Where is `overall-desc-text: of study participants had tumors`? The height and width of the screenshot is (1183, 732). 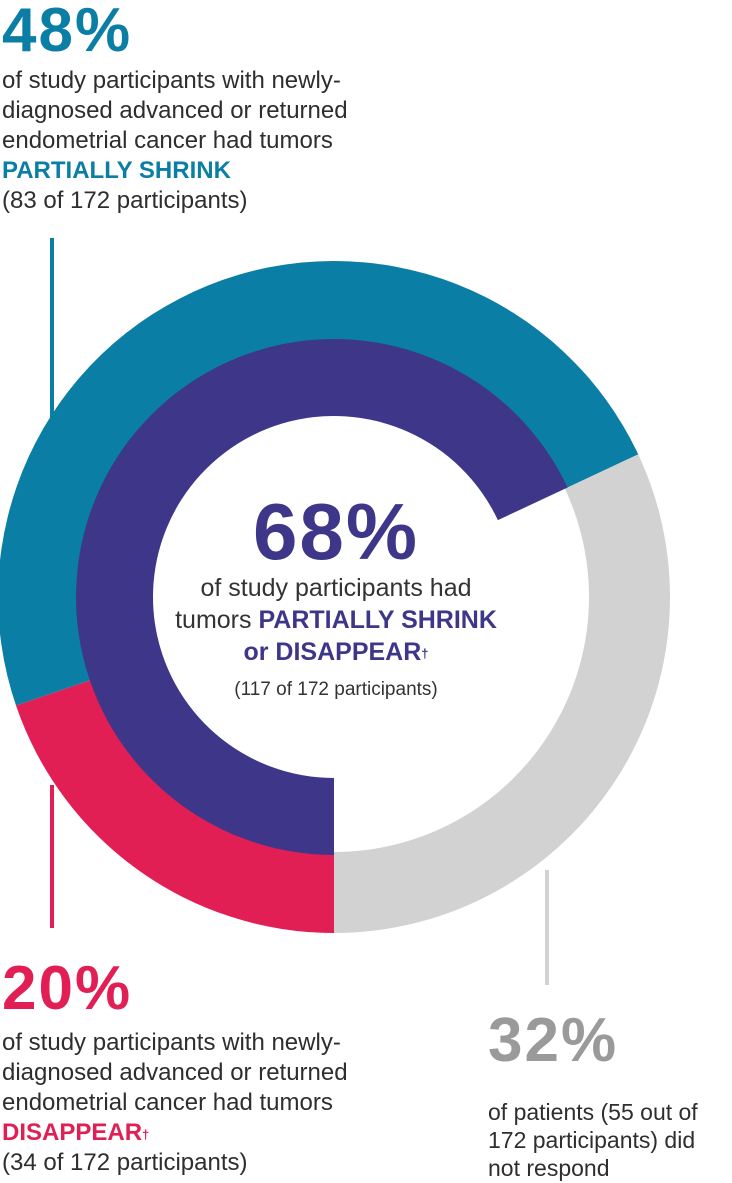
overall-desc-text: of study participants had tumors is located at coordinates (323, 604).